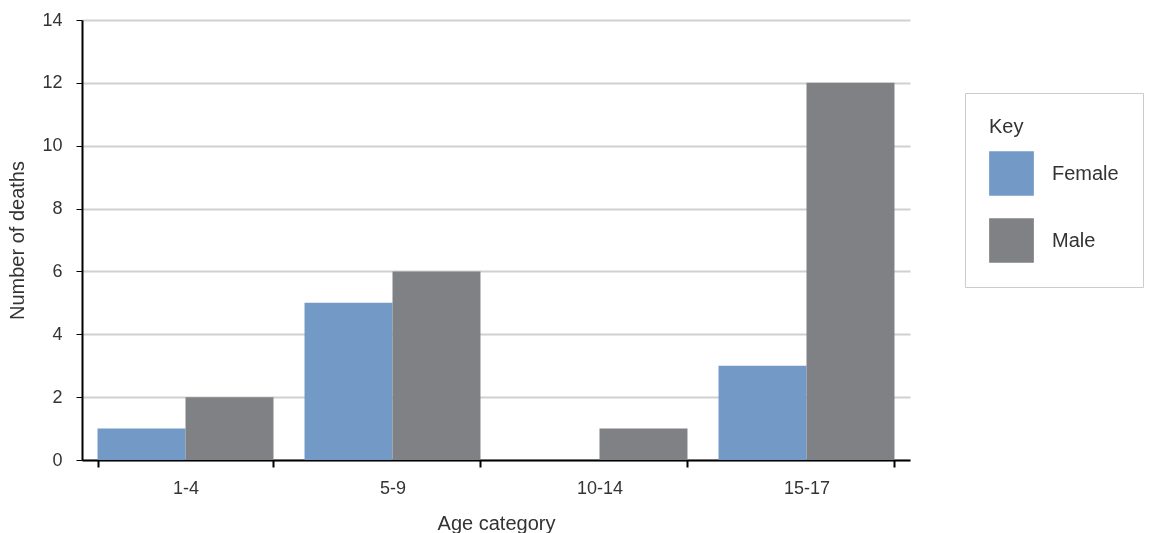  Describe the element at coordinates (600, 487) in the screenshot. I see `x-tick-label: 10-14` at that location.